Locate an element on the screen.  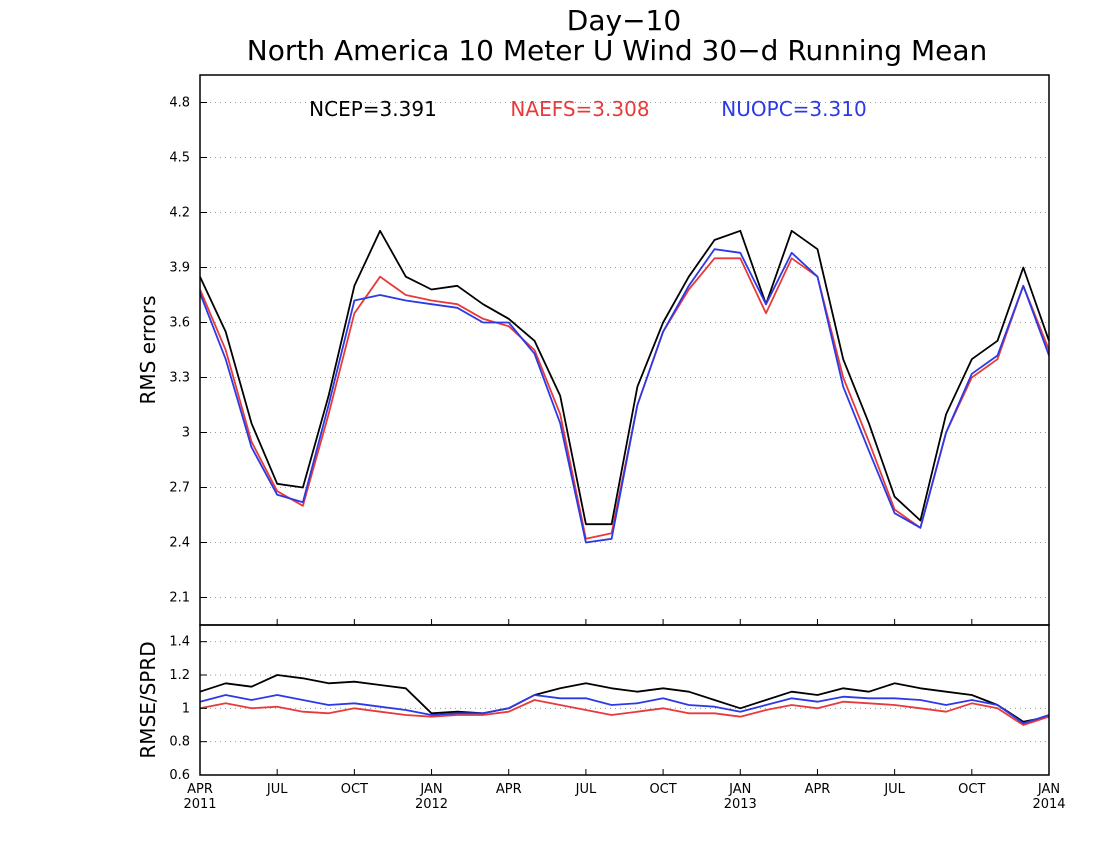
legend-entry: NAEFS=3.308 is located at coordinates (579, 109).